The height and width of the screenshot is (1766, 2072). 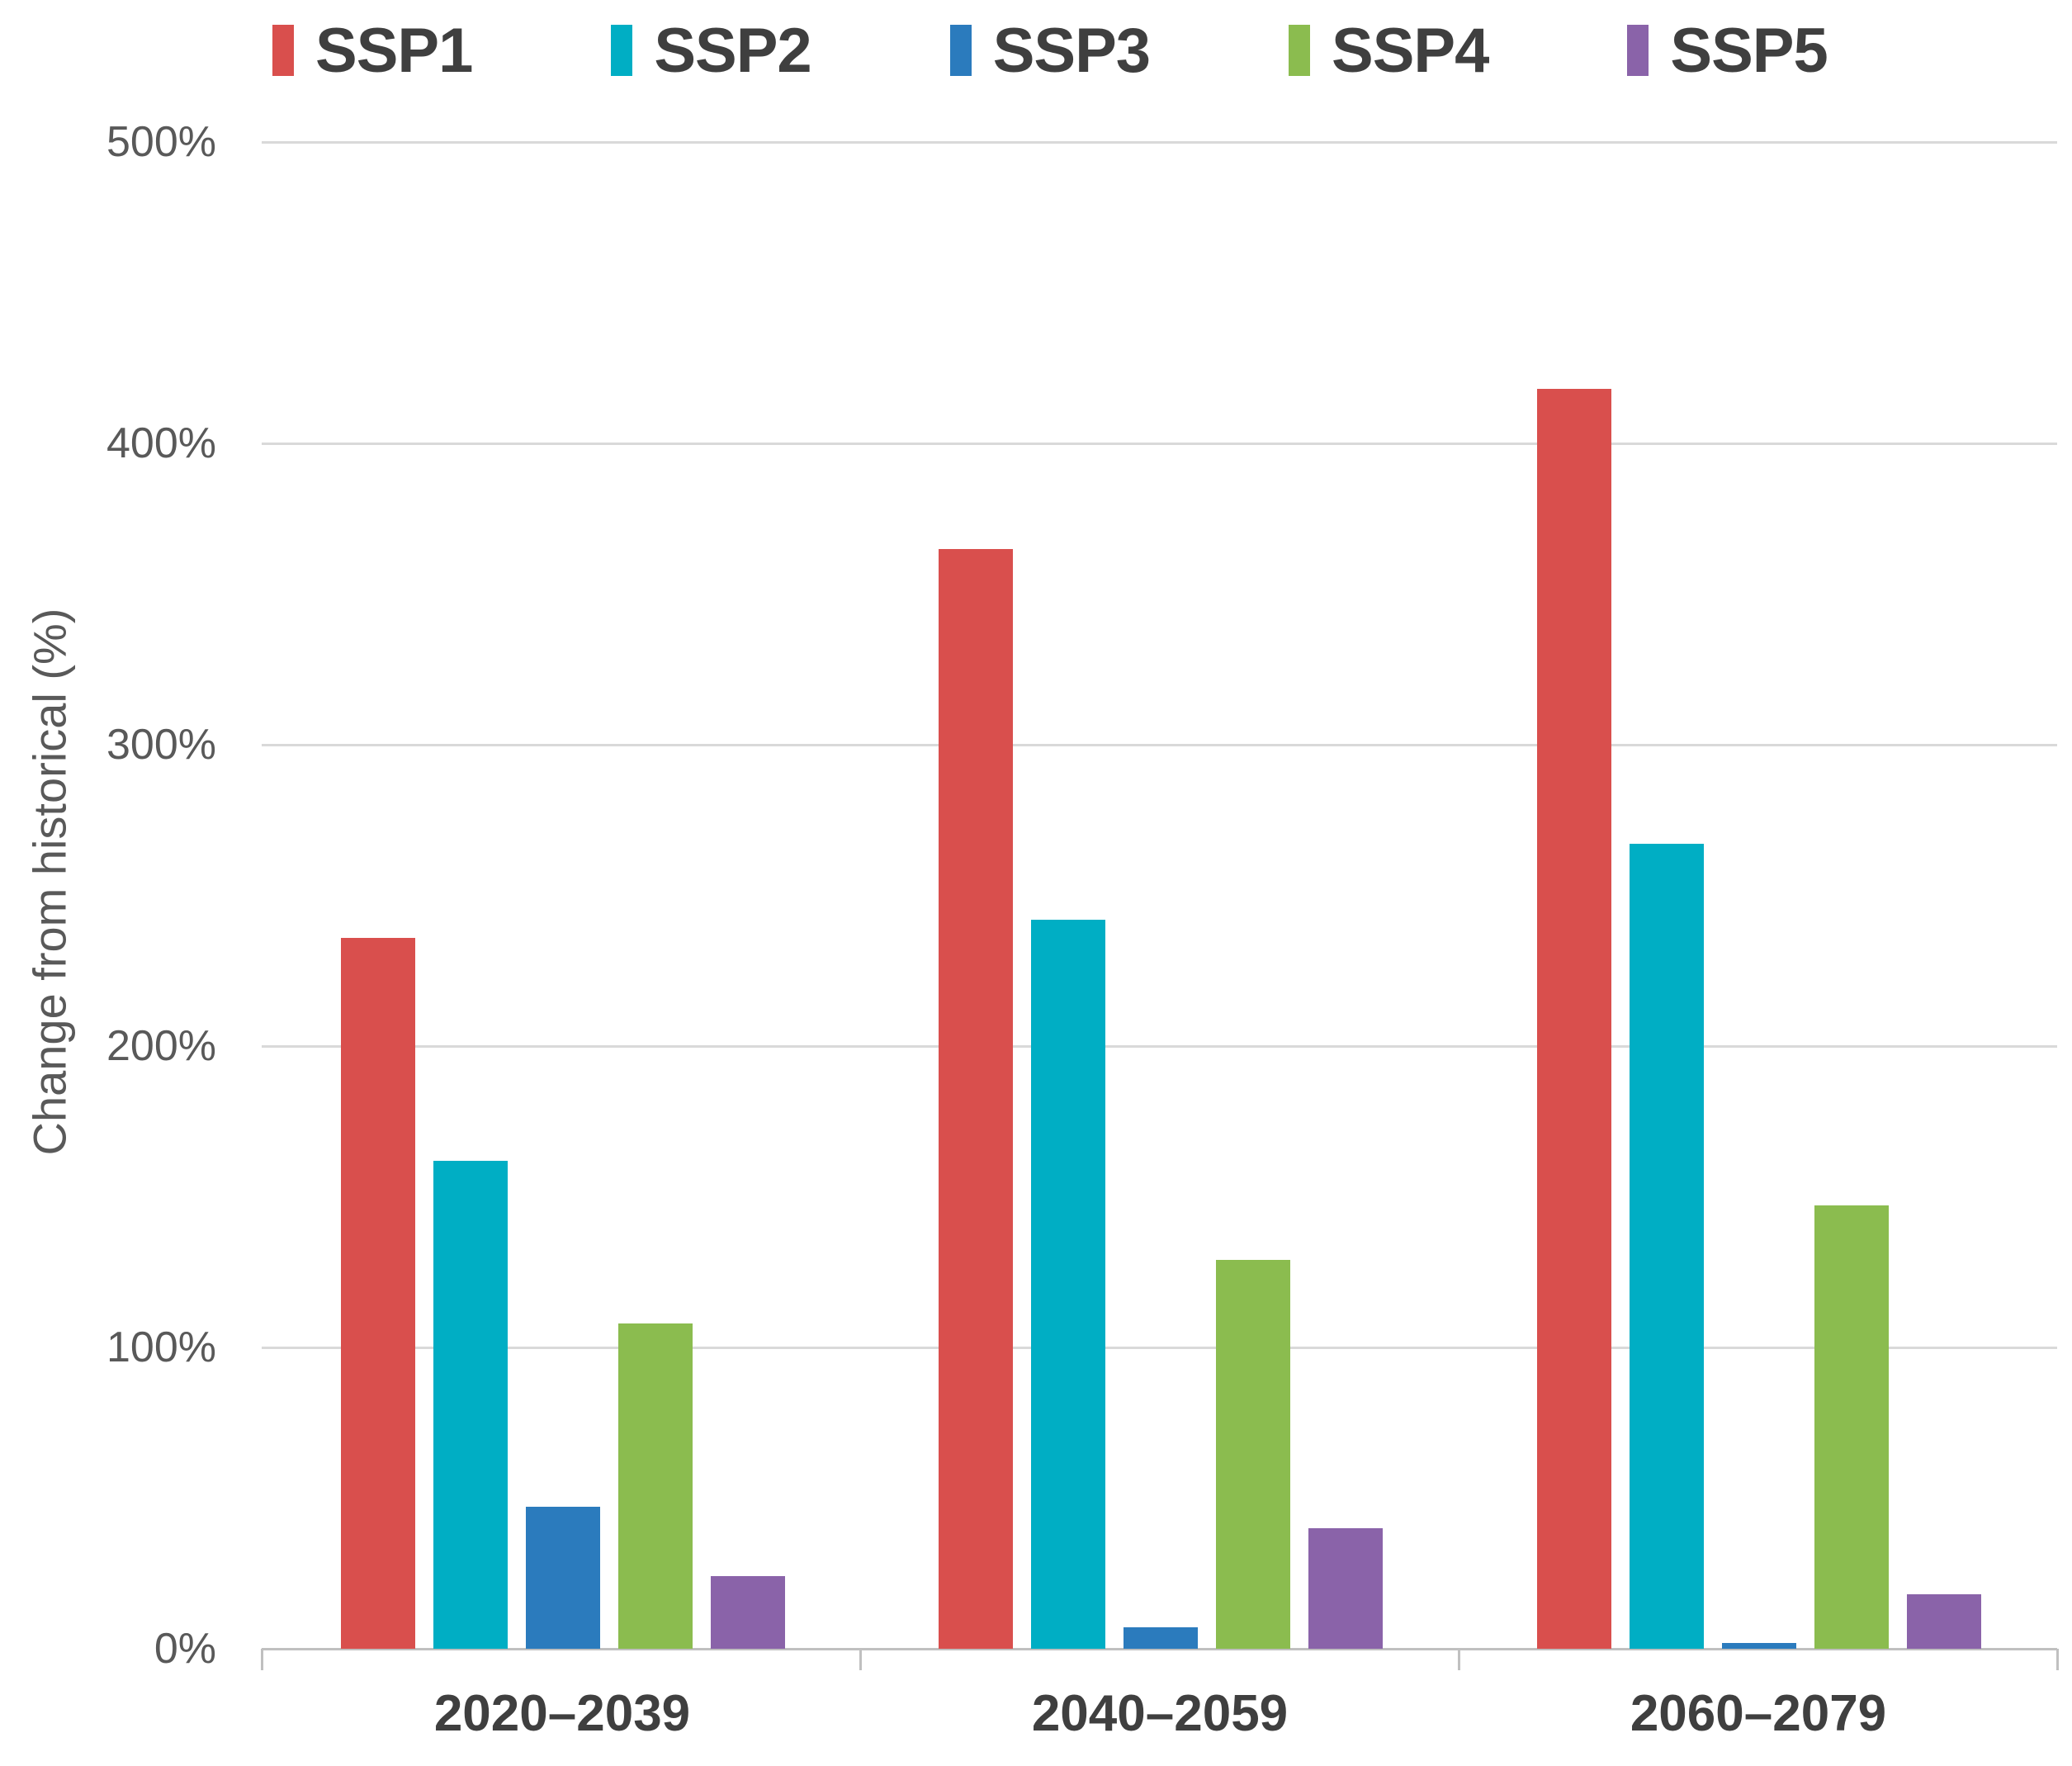 I want to click on bar-ssp2-group3, so click(x=1666, y=1246).